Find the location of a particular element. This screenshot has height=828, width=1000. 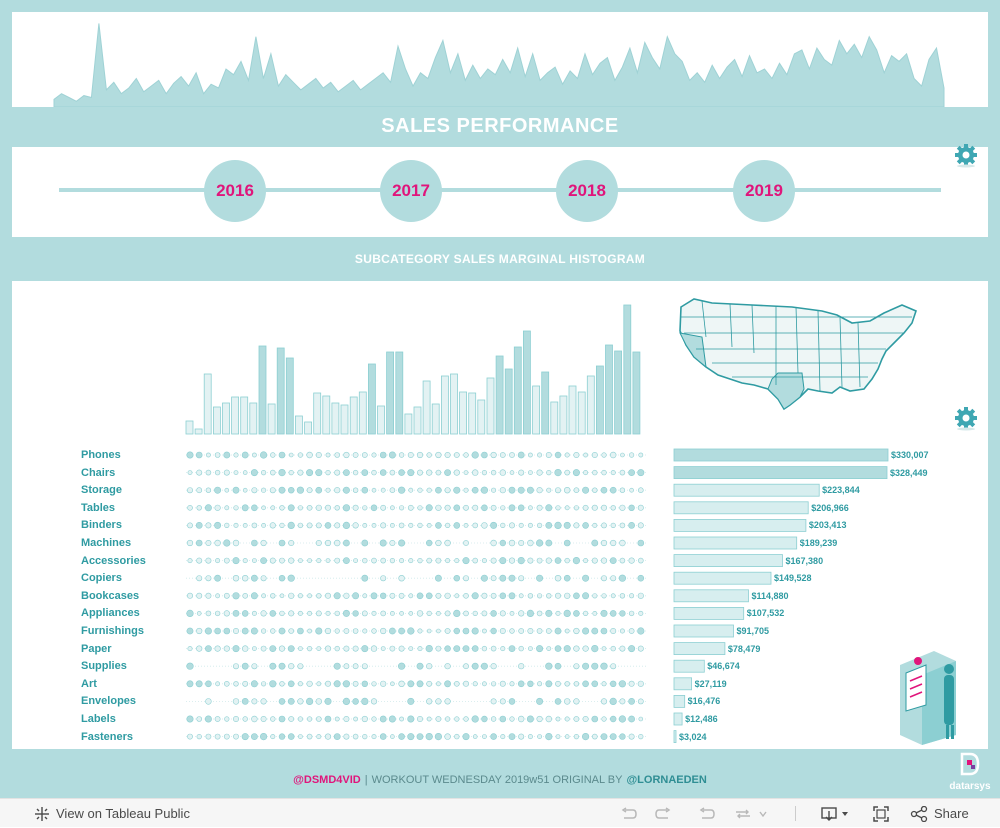

category-label: Envelopes is located at coordinates (109, 701).